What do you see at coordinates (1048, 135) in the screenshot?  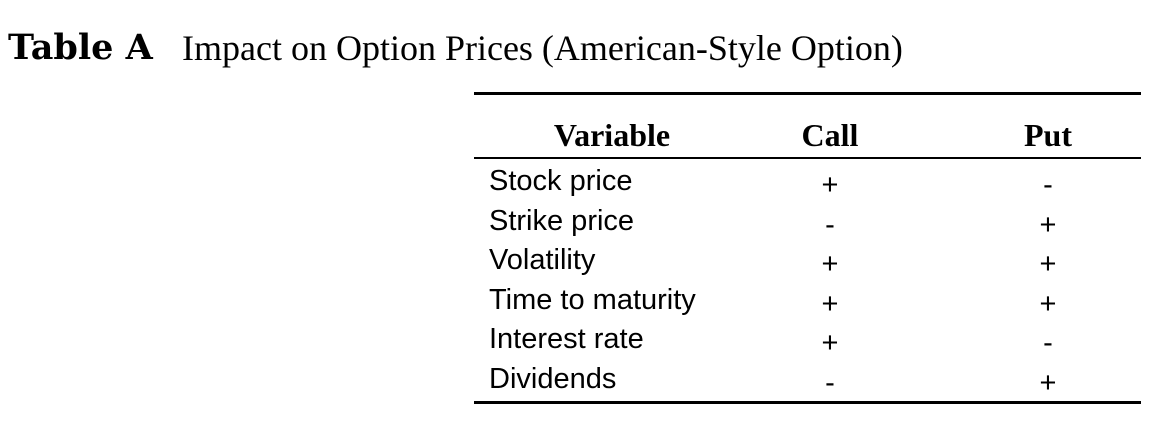 I see `header-put: Put` at bounding box center [1048, 135].